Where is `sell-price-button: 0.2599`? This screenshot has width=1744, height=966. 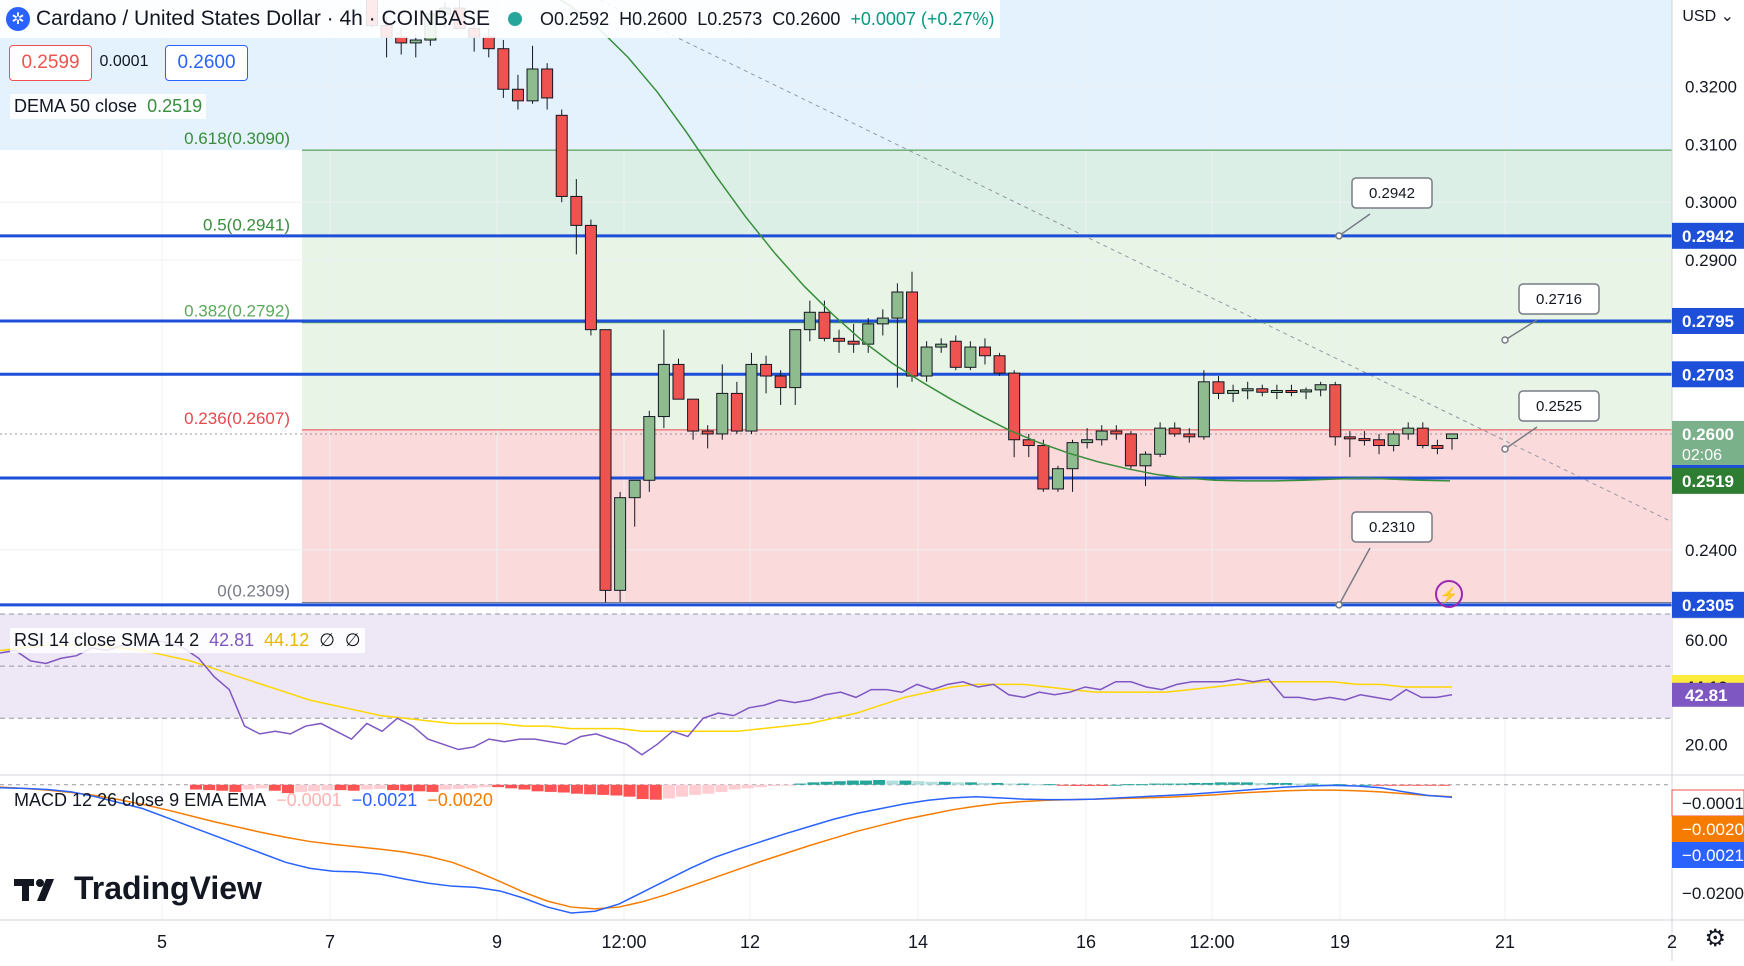
sell-price-button: 0.2599 is located at coordinates (50, 63).